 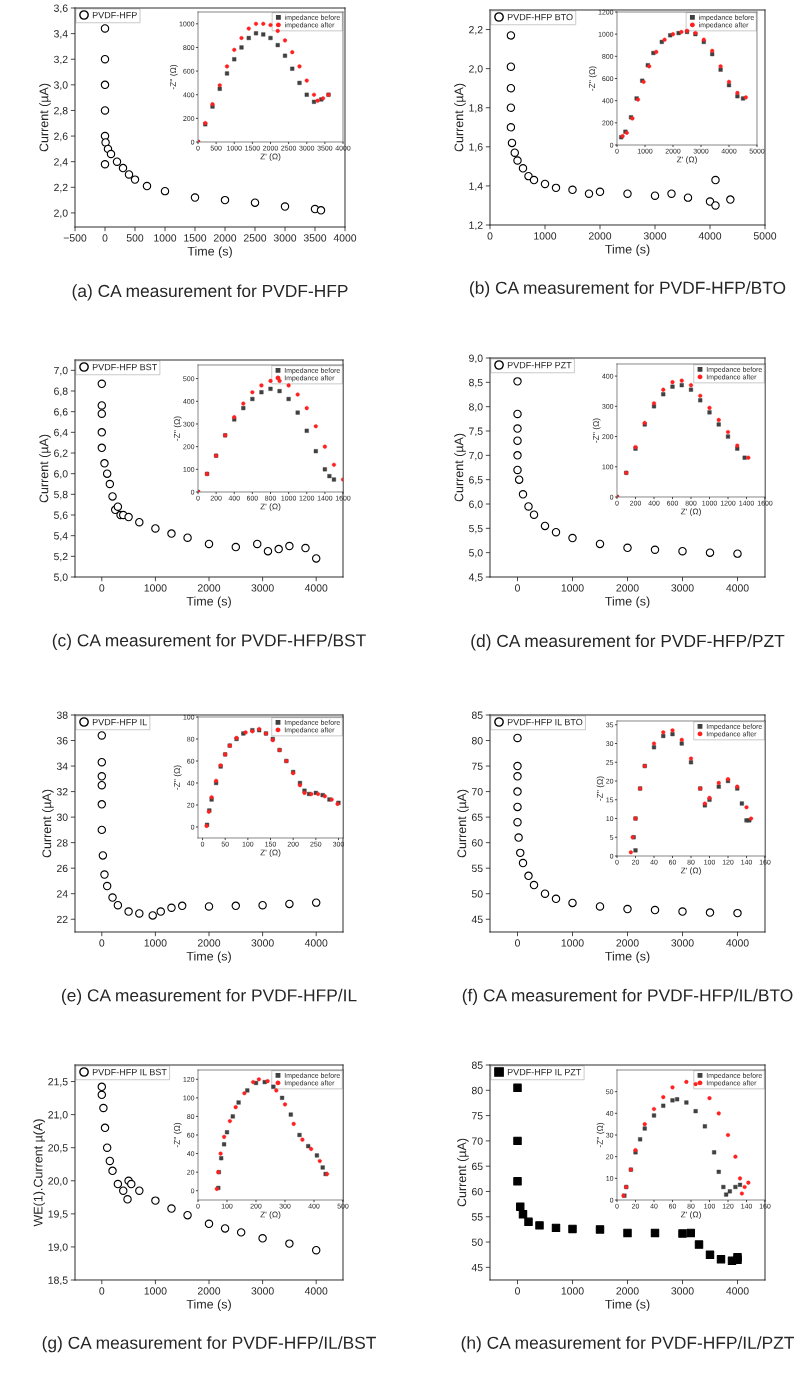 I want to click on y-tick-label: 9,0, so click(x=476, y=359).